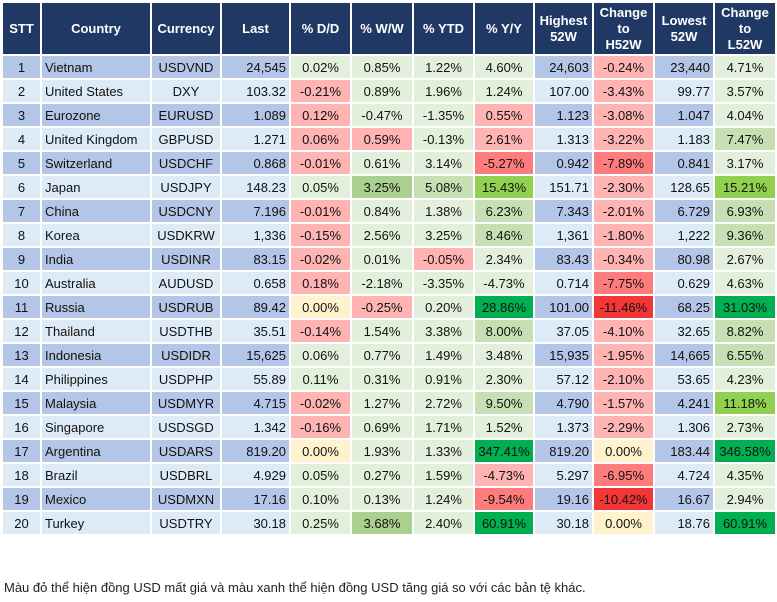  What do you see at coordinates (504, 187) in the screenshot?
I see `cell-yy: 15.43%` at bounding box center [504, 187].